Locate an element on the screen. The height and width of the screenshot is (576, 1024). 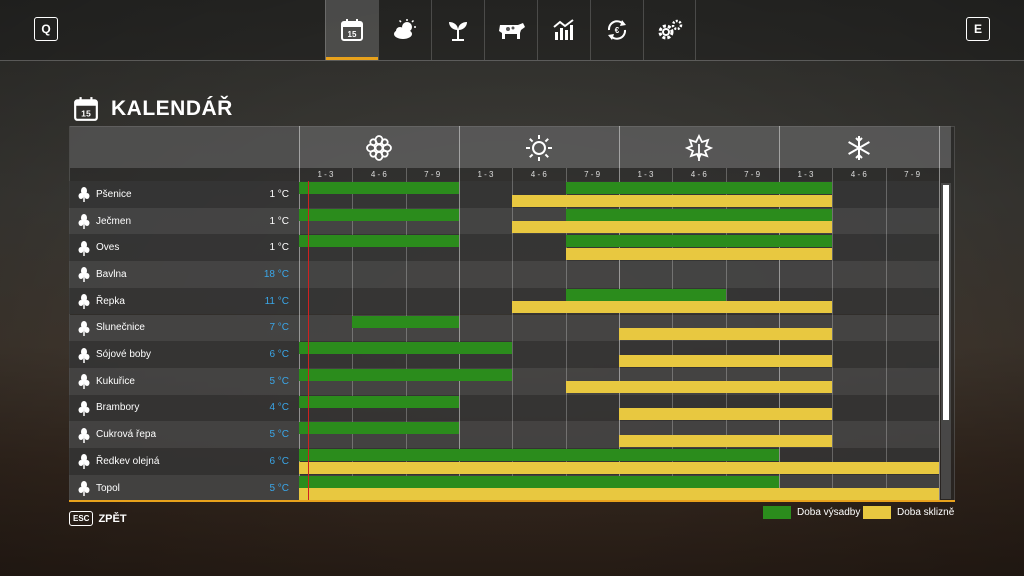
crop-min-temperature: 7 °C is located at coordinates (279, 328).